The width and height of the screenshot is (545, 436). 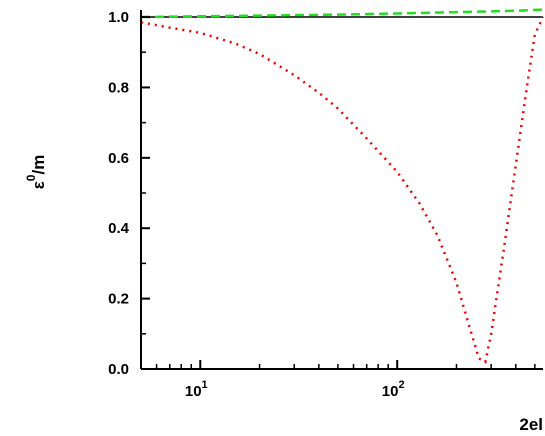 What do you see at coordinates (118, 87) in the screenshot?
I see `y-tick-label: 0.8` at bounding box center [118, 87].